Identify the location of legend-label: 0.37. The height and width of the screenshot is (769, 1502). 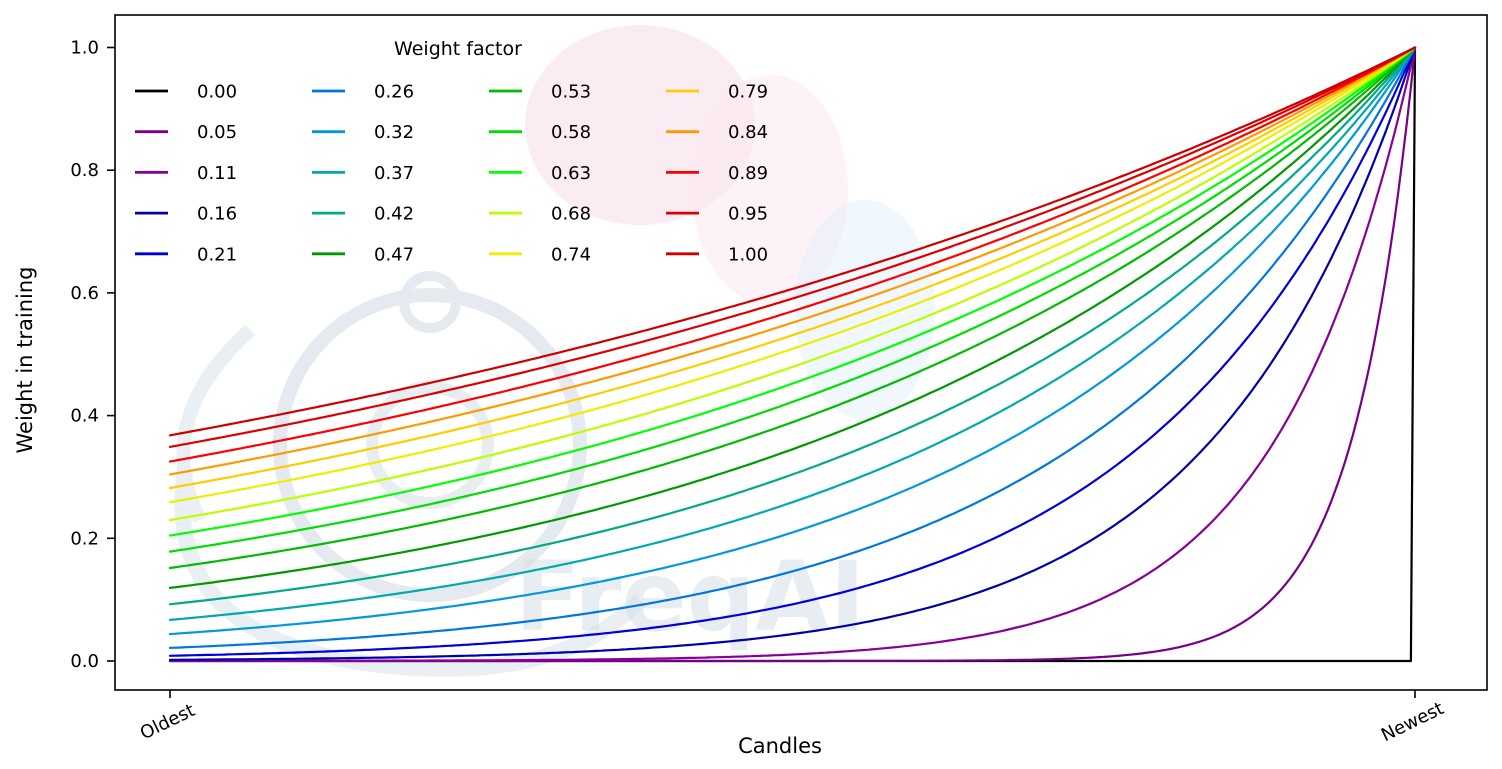
(394, 173).